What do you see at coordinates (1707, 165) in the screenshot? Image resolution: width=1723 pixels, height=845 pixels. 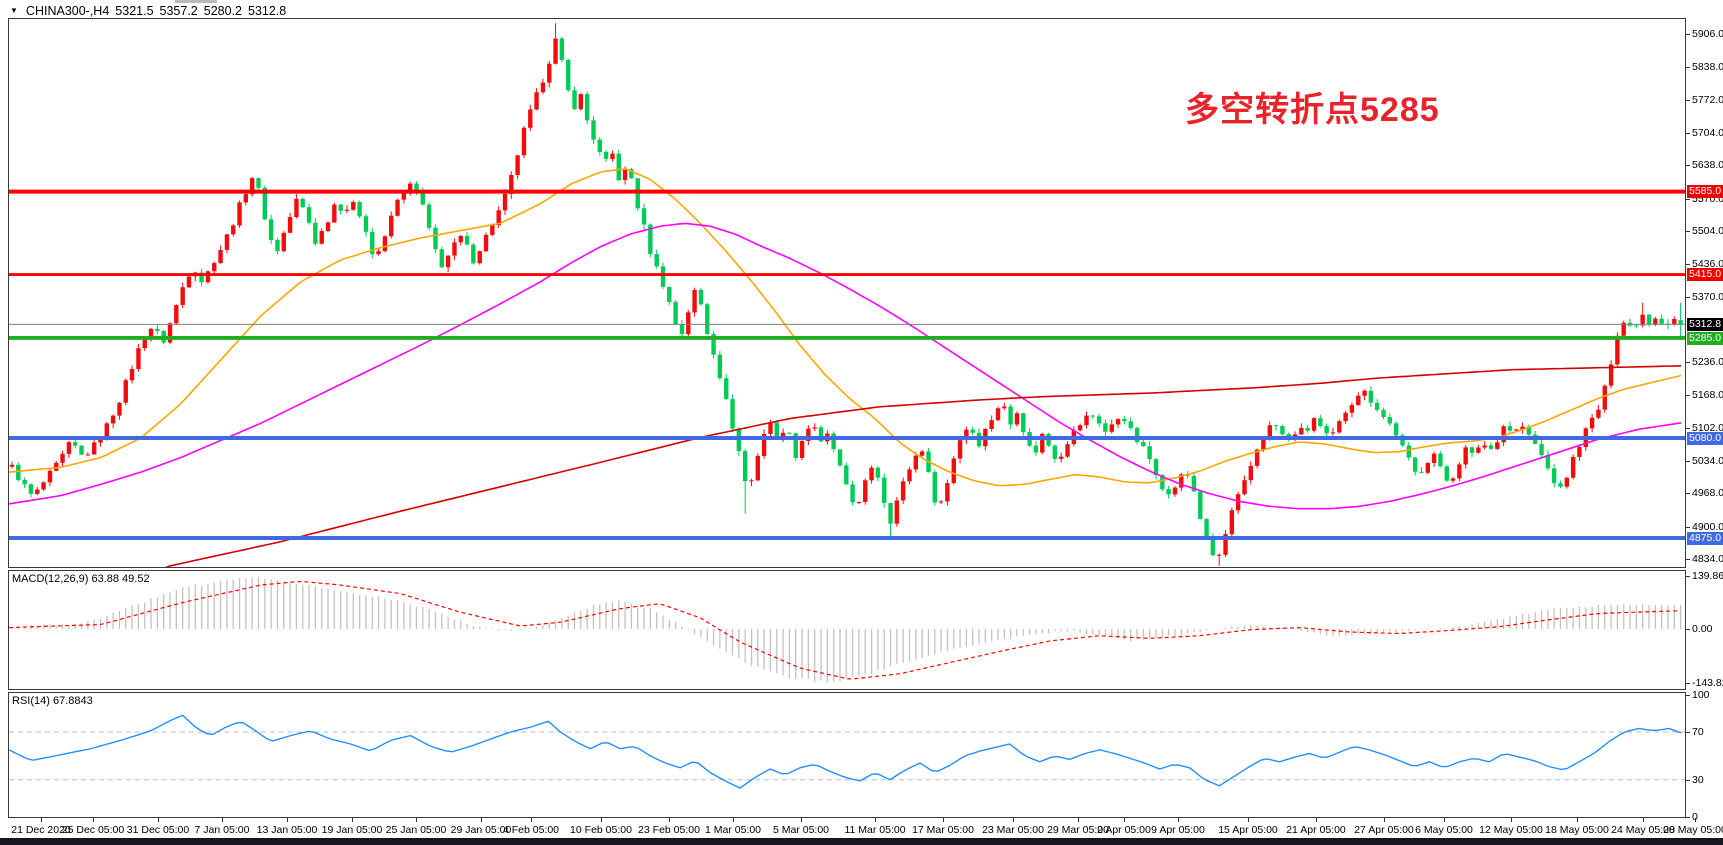 I see `price-axis-label: 5638.0` at bounding box center [1707, 165].